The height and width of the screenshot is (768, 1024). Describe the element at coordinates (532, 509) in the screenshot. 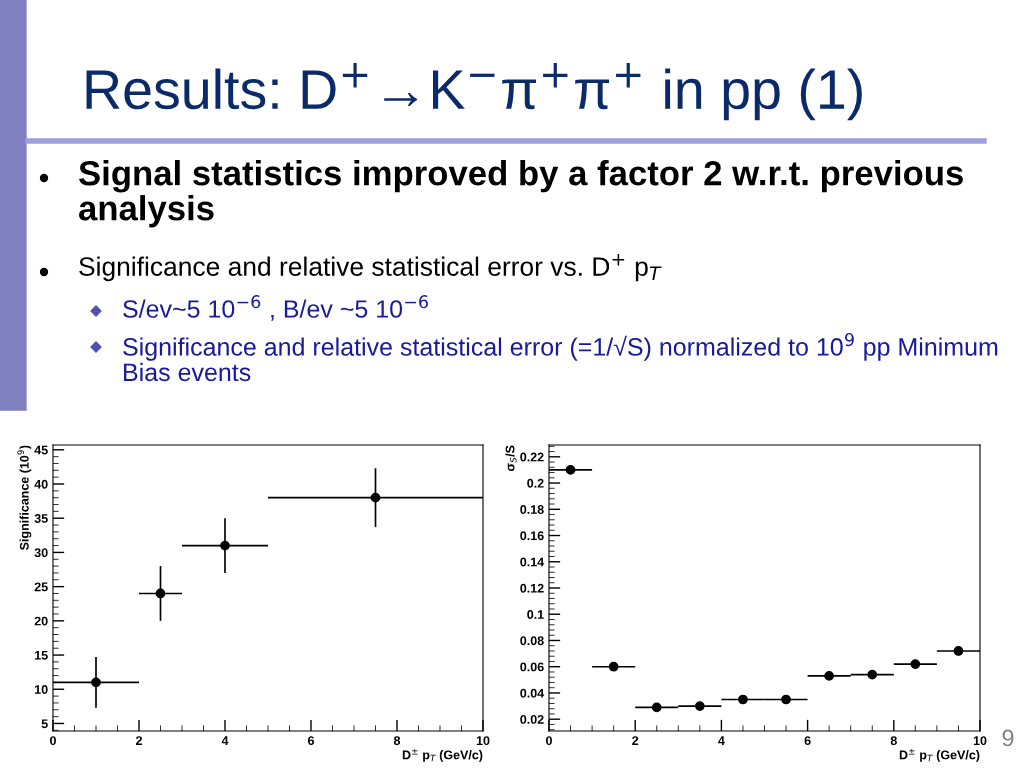

I see `y-tick-label: 0.18` at that location.